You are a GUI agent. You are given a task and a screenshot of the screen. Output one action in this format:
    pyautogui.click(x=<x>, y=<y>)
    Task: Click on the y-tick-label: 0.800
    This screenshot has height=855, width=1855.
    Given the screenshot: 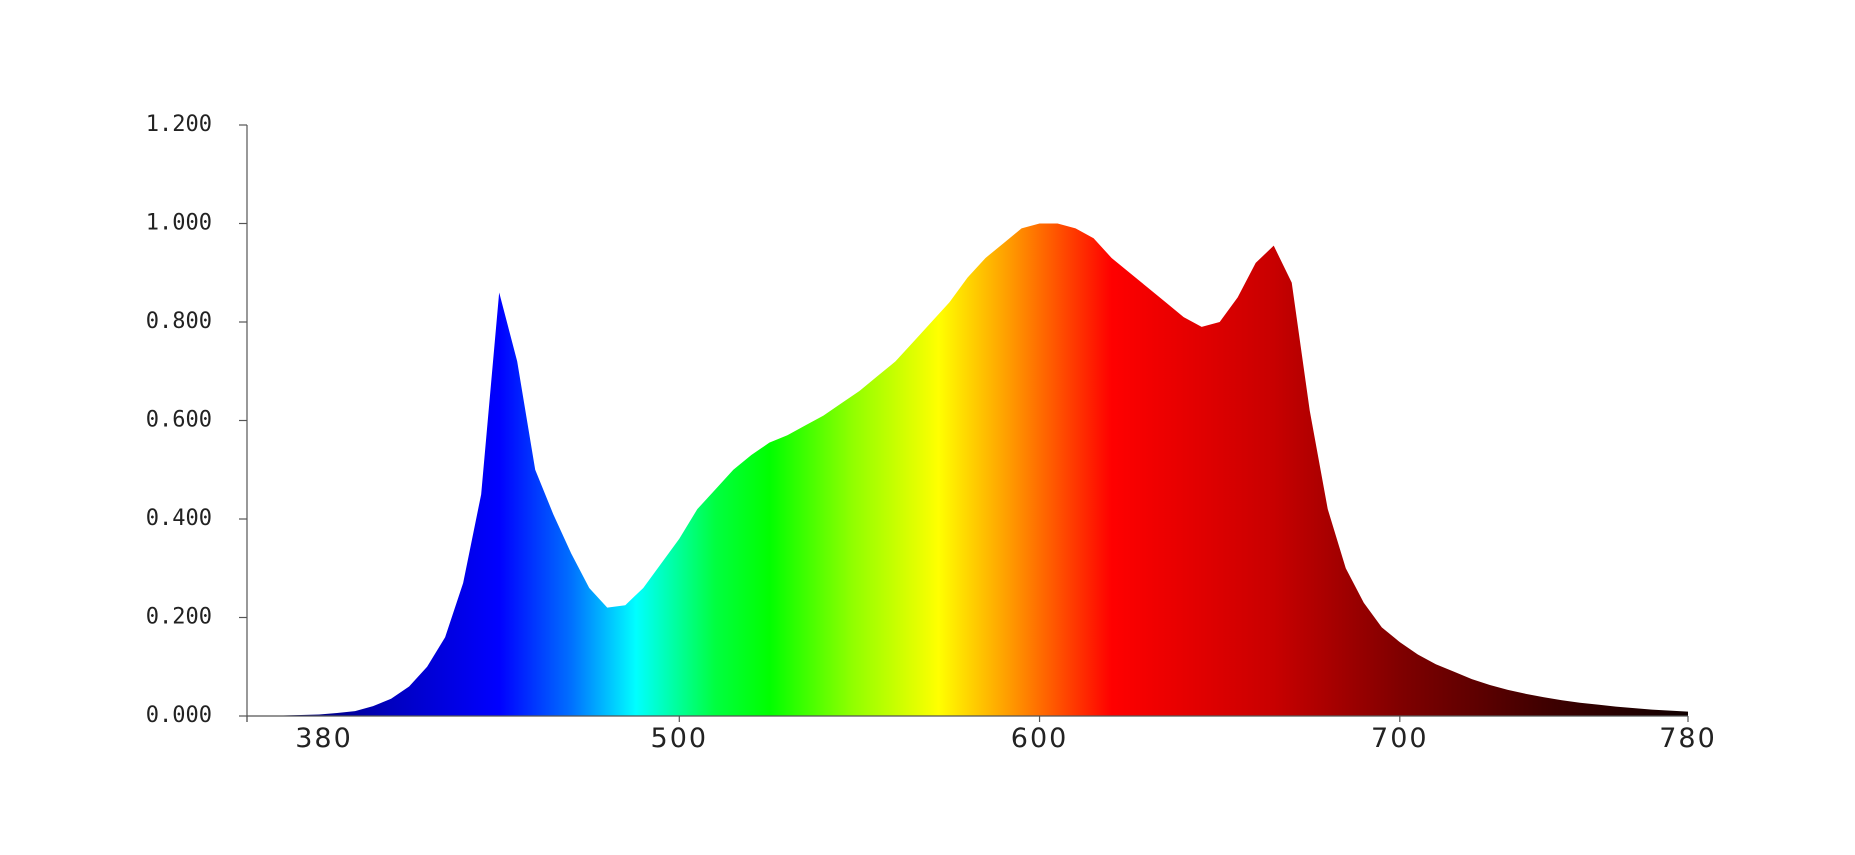 What is the action you would take?
    pyautogui.click(x=179, y=321)
    